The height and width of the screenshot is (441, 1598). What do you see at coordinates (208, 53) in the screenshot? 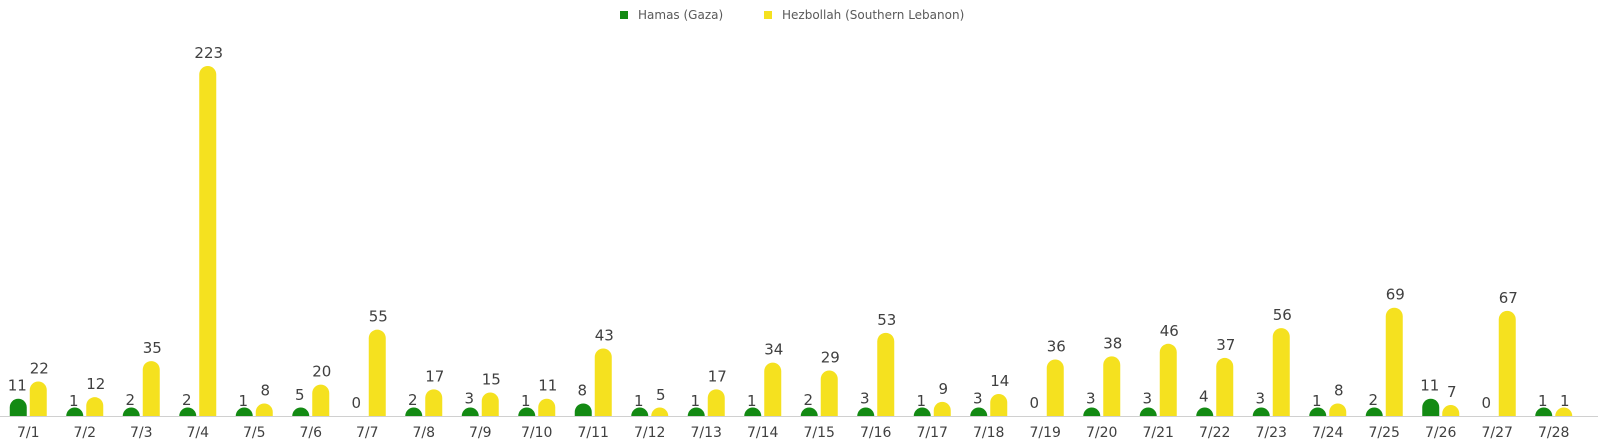
I see `hezbollah-data-label: 223` at bounding box center [208, 53].